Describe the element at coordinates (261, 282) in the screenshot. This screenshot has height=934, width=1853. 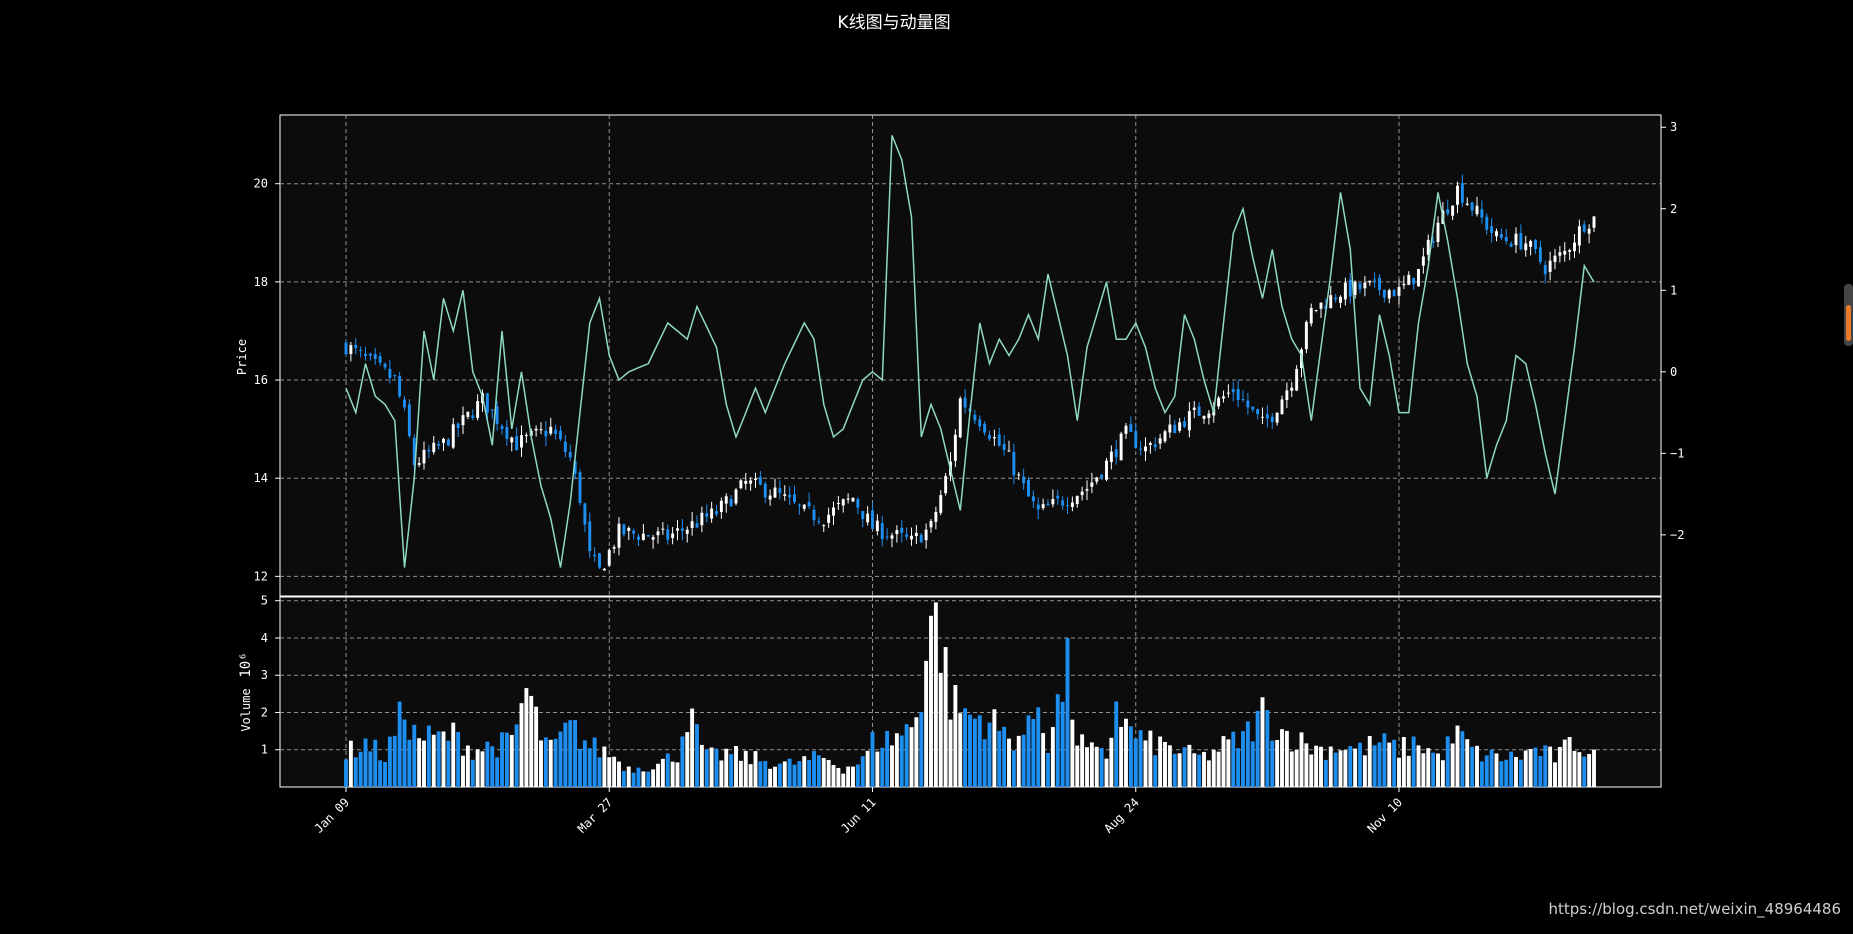
I see `price-tick-label: 18` at that location.